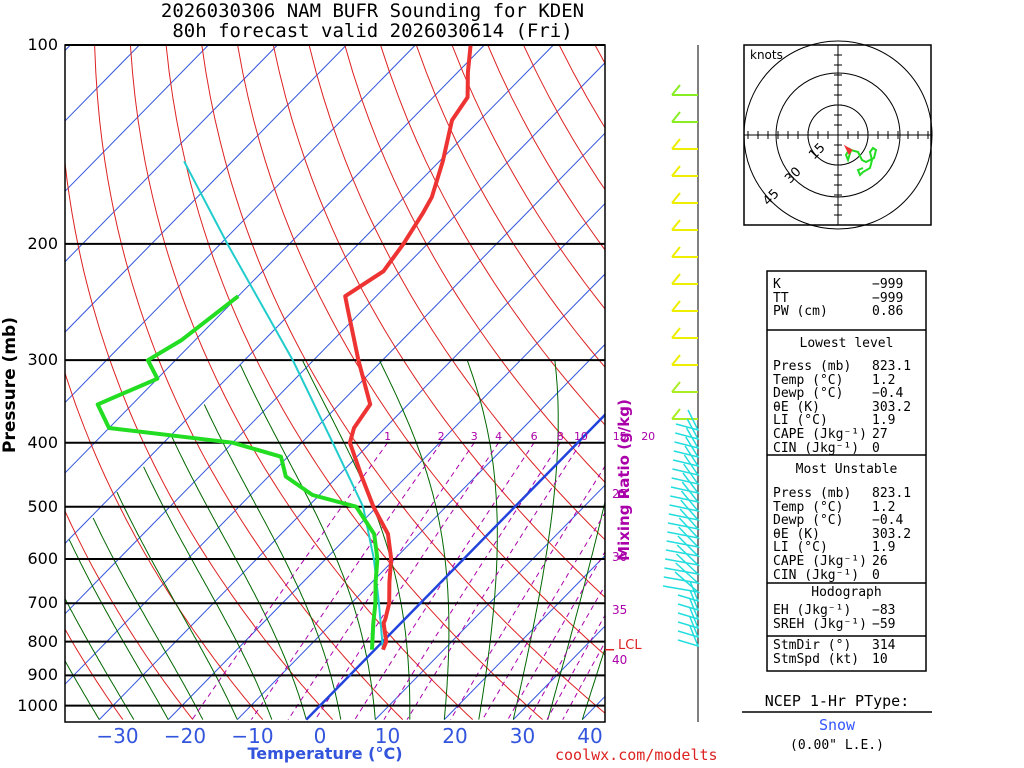 This screenshot has height=768, width=1024. What do you see at coordinates (37, 705) in the screenshot?
I see `pressure-tick-label: 1000` at bounding box center [37, 705].